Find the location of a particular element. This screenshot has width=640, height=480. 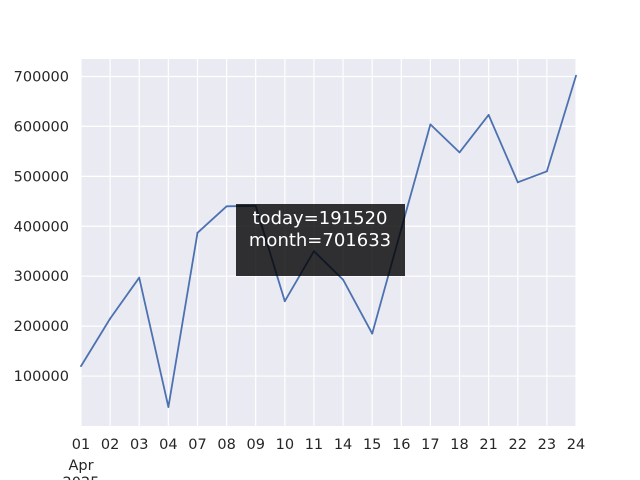

y-tick-label: 200000 is located at coordinates (41, 327).